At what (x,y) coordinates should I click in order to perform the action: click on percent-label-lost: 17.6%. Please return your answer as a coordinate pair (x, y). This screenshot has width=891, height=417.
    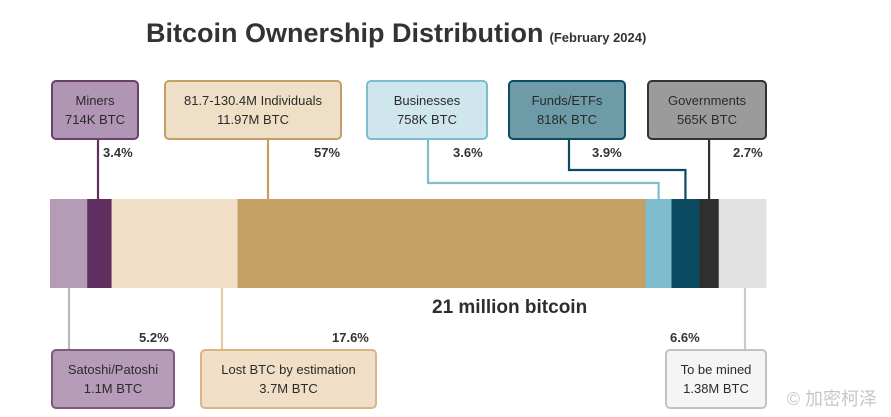
    Looking at the image, I should click on (350, 337).